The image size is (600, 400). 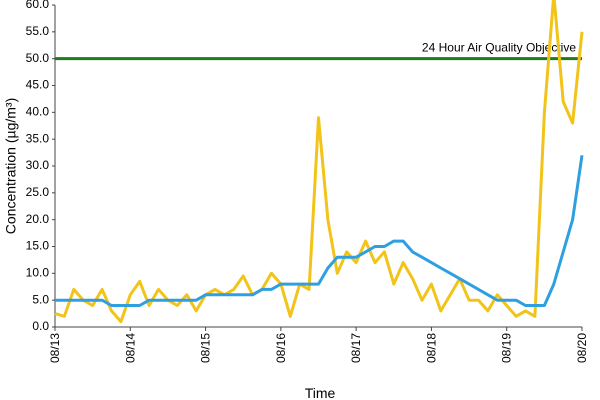 I want to click on y-tick-label: 55.0, so click(x=38, y=31).